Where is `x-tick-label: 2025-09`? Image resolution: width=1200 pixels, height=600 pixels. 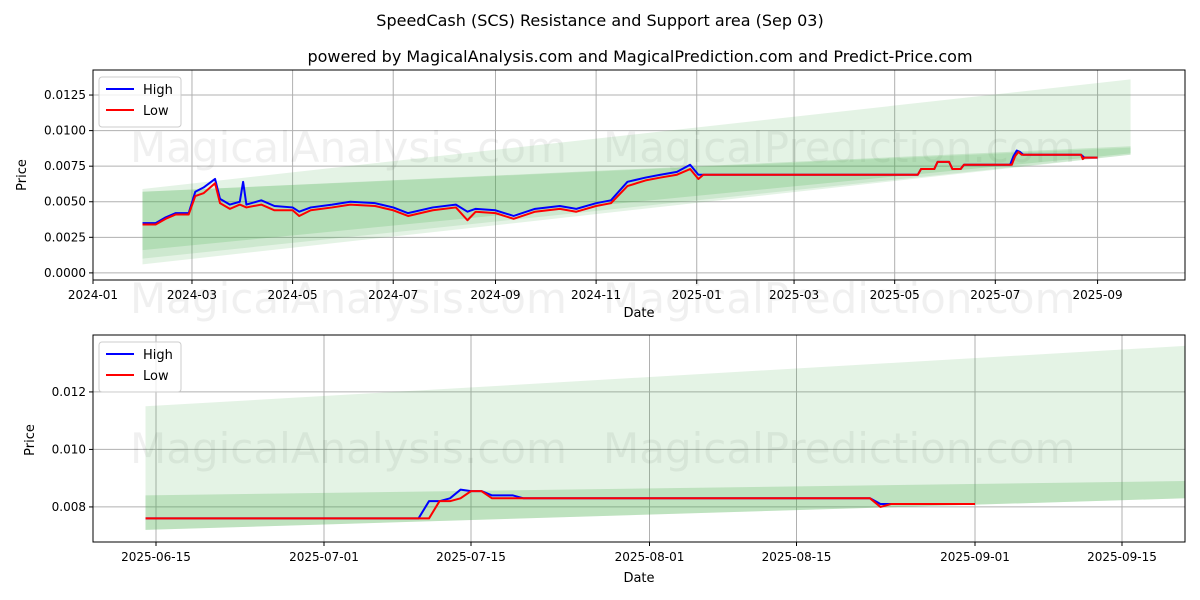 x-tick-label: 2025-09 is located at coordinates (1098, 295).